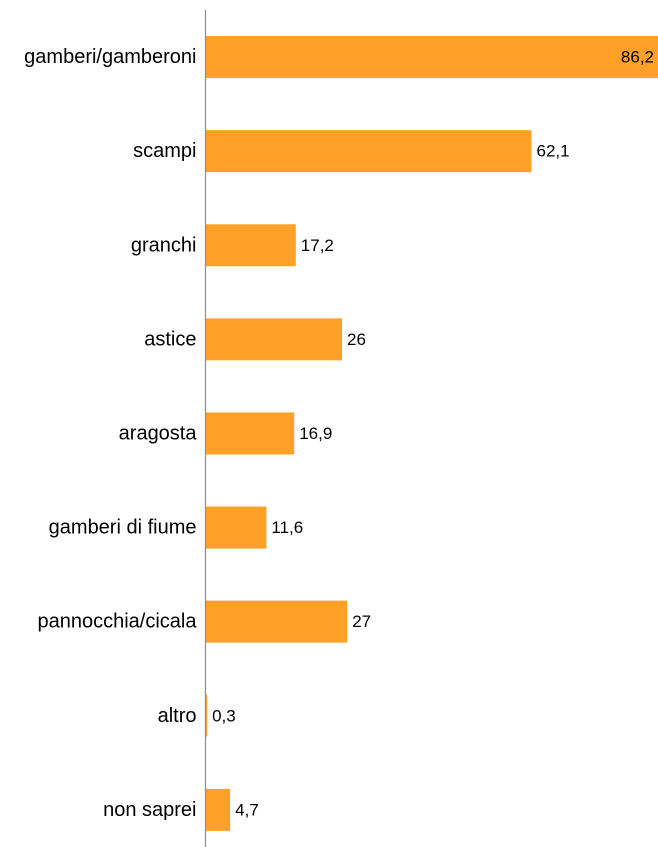  What do you see at coordinates (552, 151) in the screenshot?
I see `value-label: 62,1` at bounding box center [552, 151].